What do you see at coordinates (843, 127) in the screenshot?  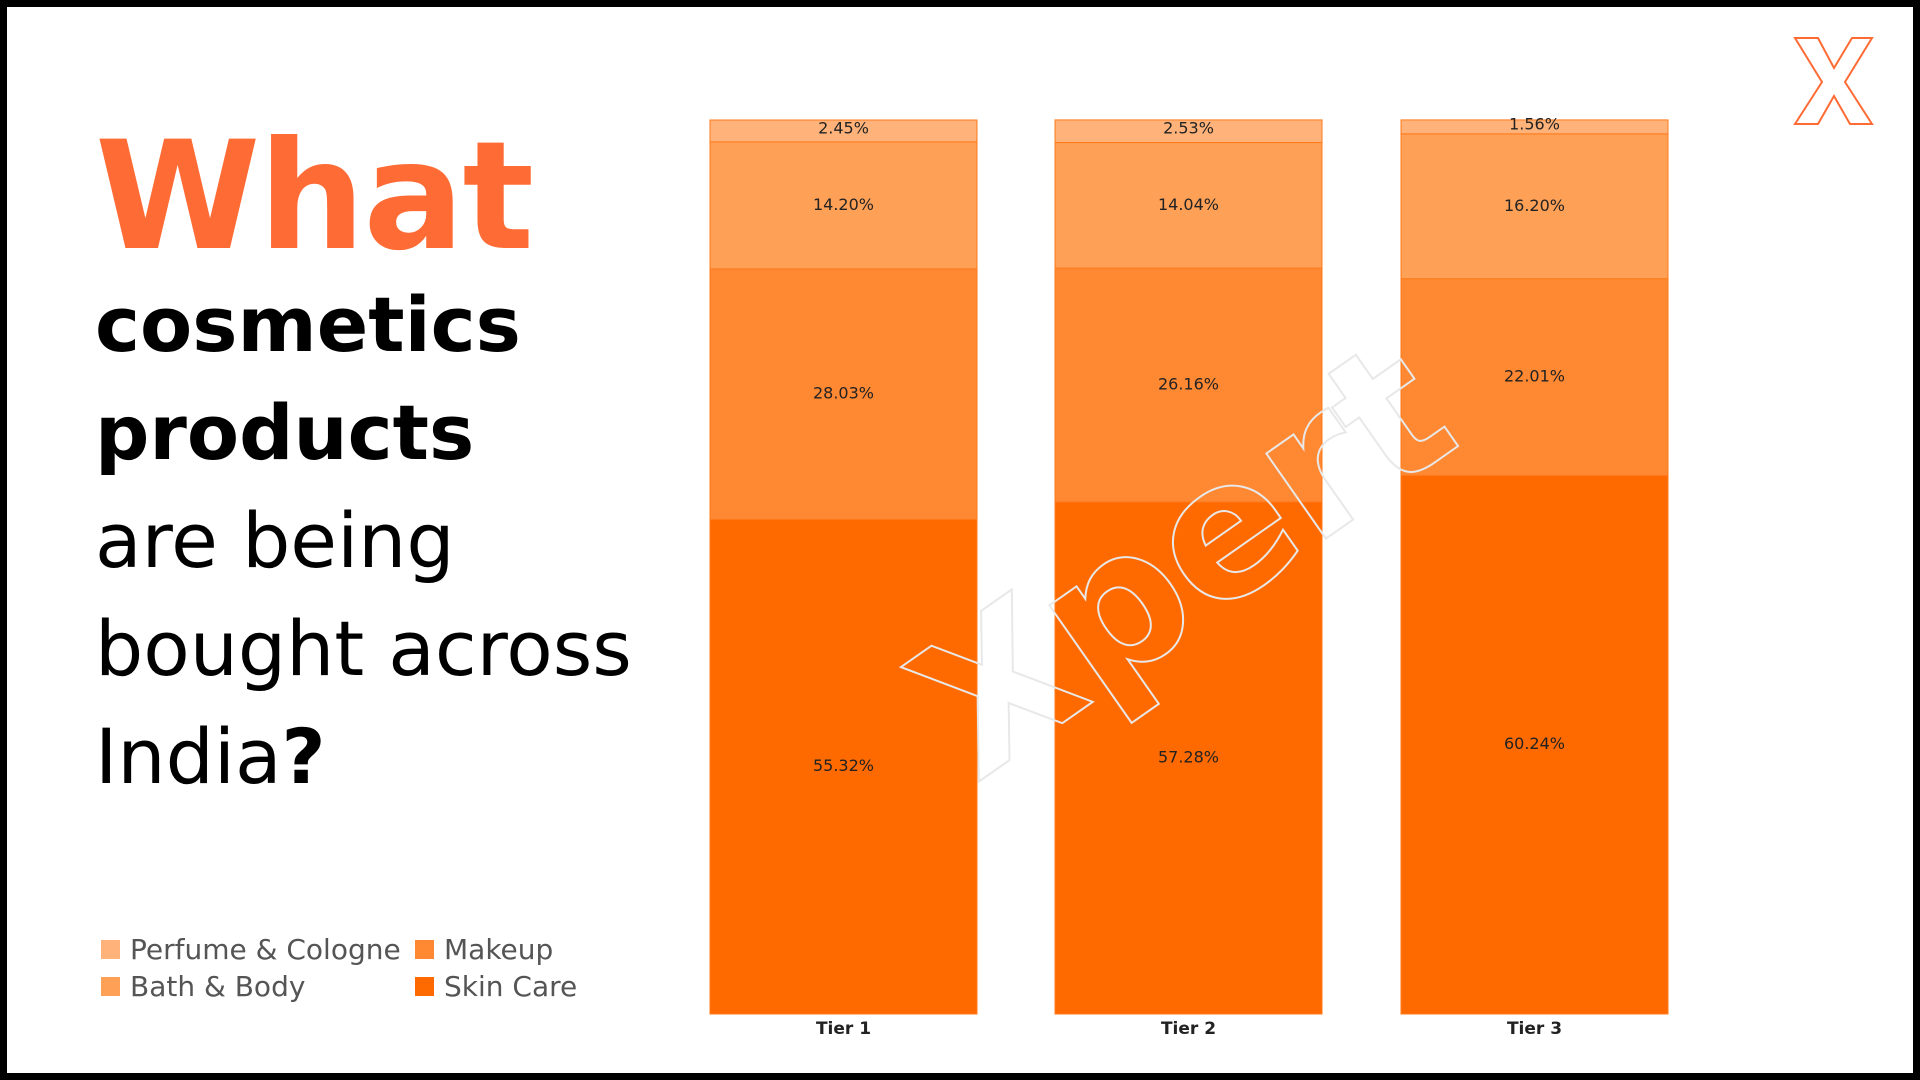 I see `data-label: 2.45%` at bounding box center [843, 127].